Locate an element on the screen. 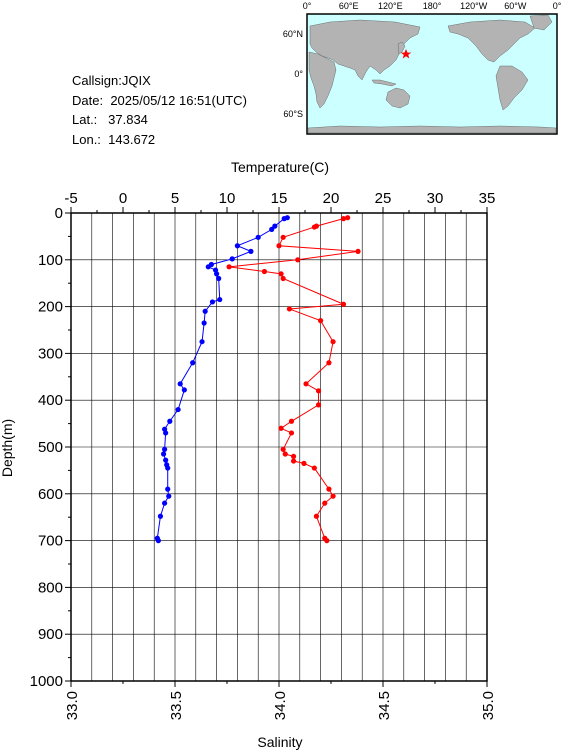 The image size is (564, 751). greenland-landmass is located at coordinates (541, 22).